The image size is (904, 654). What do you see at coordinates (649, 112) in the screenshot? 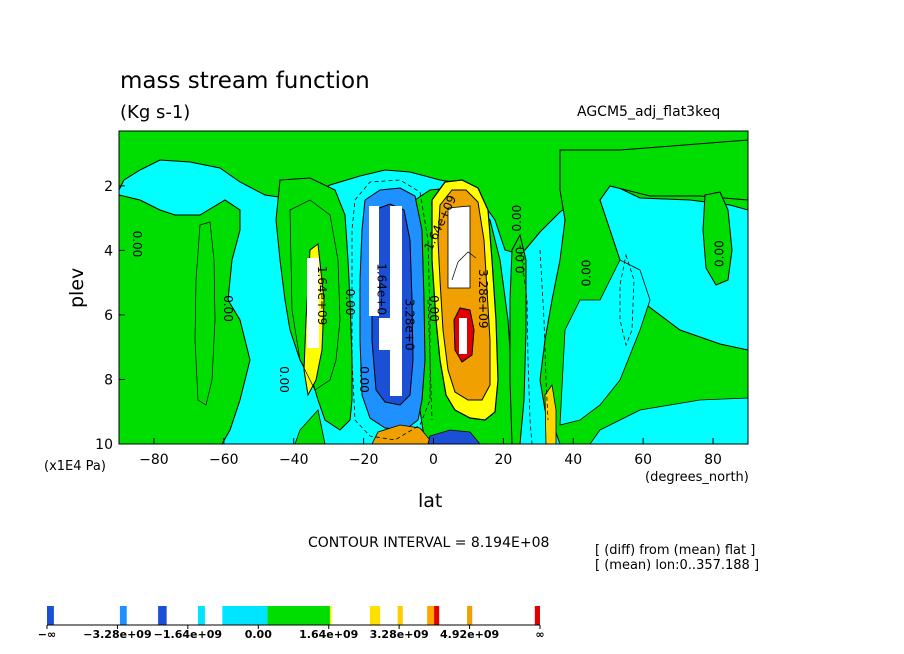
I see `run-name: AGCM5_adj_flat3keq` at bounding box center [649, 112].